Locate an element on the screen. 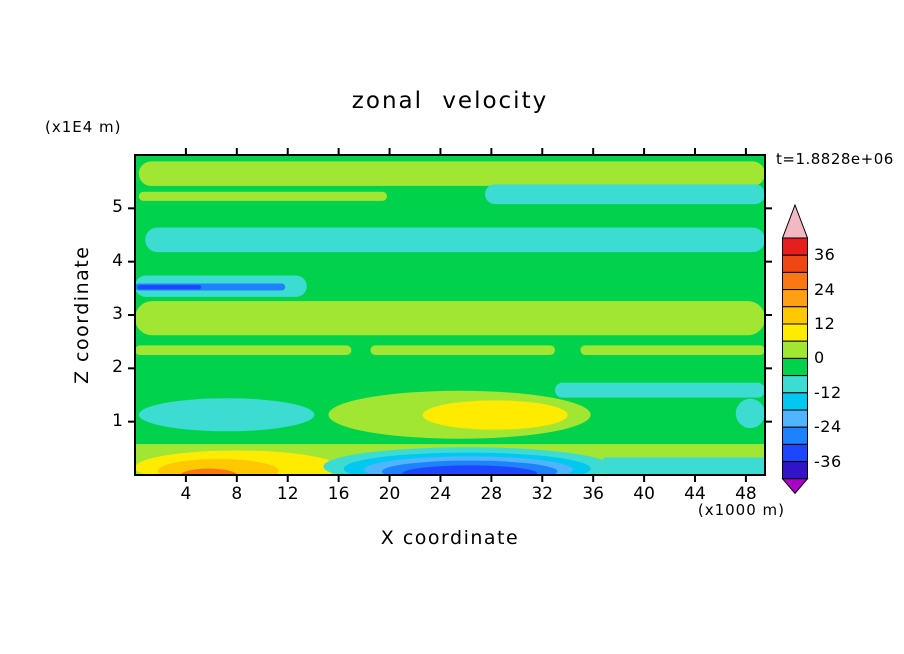  colorbar-tick-label: -12 is located at coordinates (828, 392).